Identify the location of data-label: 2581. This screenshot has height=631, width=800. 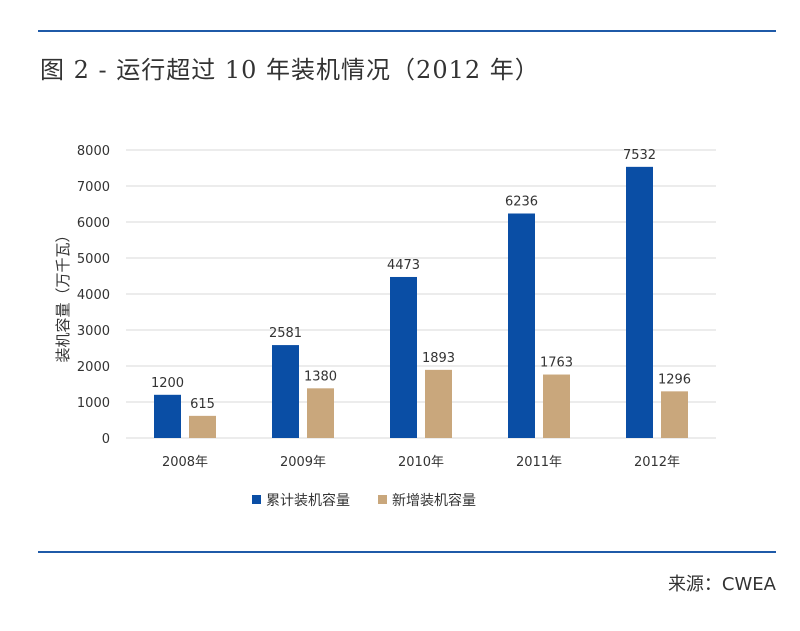
(285, 333).